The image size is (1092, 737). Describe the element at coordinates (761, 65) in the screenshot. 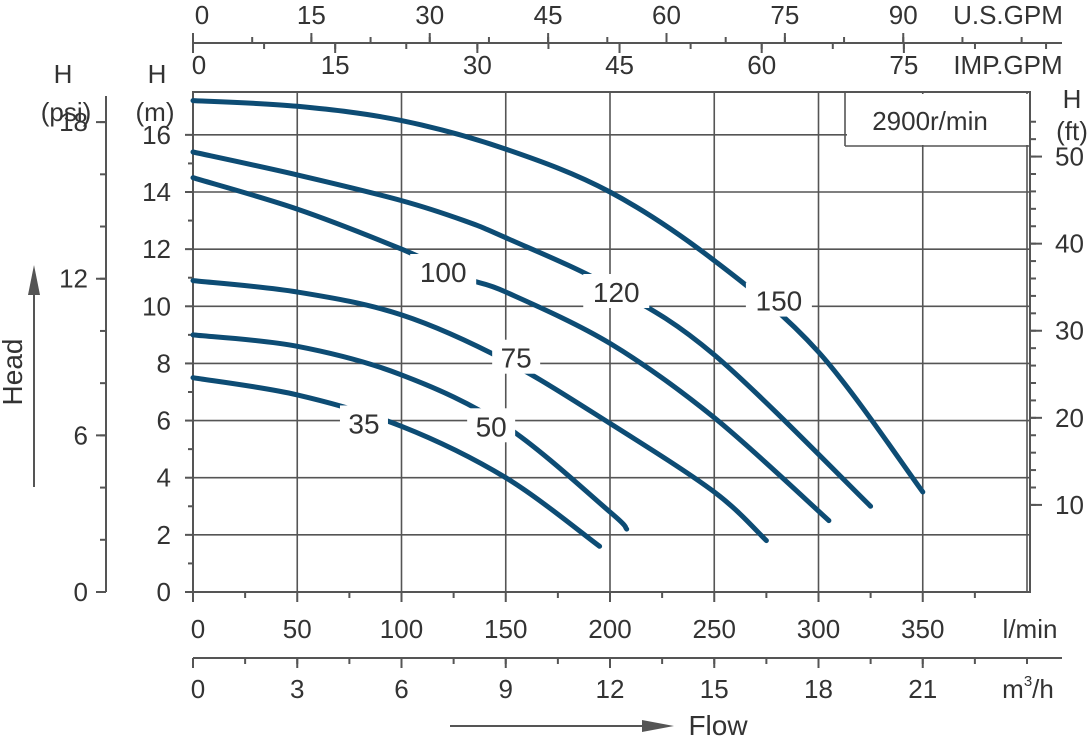

I see `impgpm-tick-label: 60` at that location.